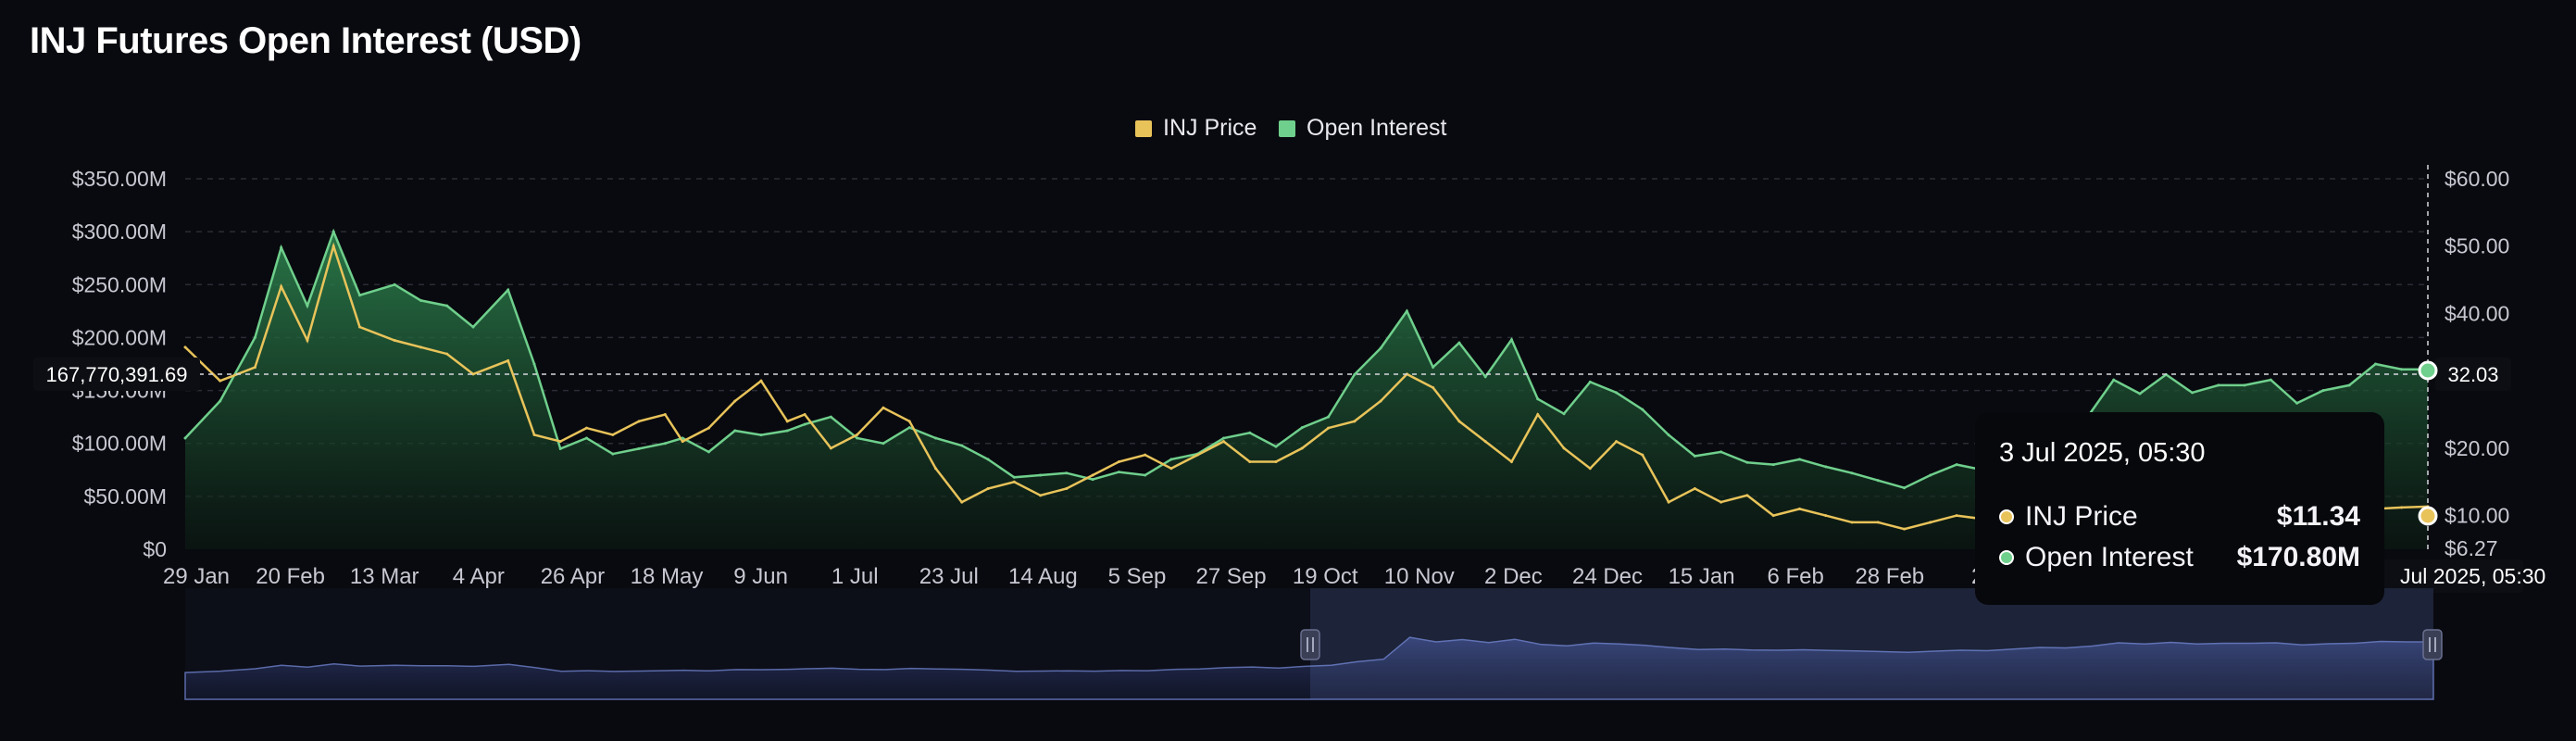  Describe the element at coordinates (120, 179) in the screenshot. I see `y-left-tick-label: $350.00M` at that location.